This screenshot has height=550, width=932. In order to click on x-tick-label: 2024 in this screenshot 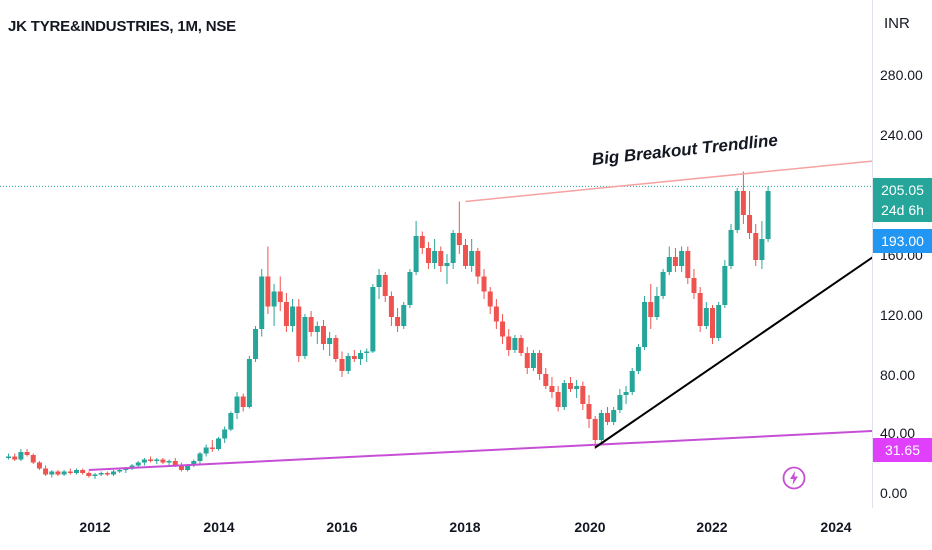, I will do `click(836, 527)`.